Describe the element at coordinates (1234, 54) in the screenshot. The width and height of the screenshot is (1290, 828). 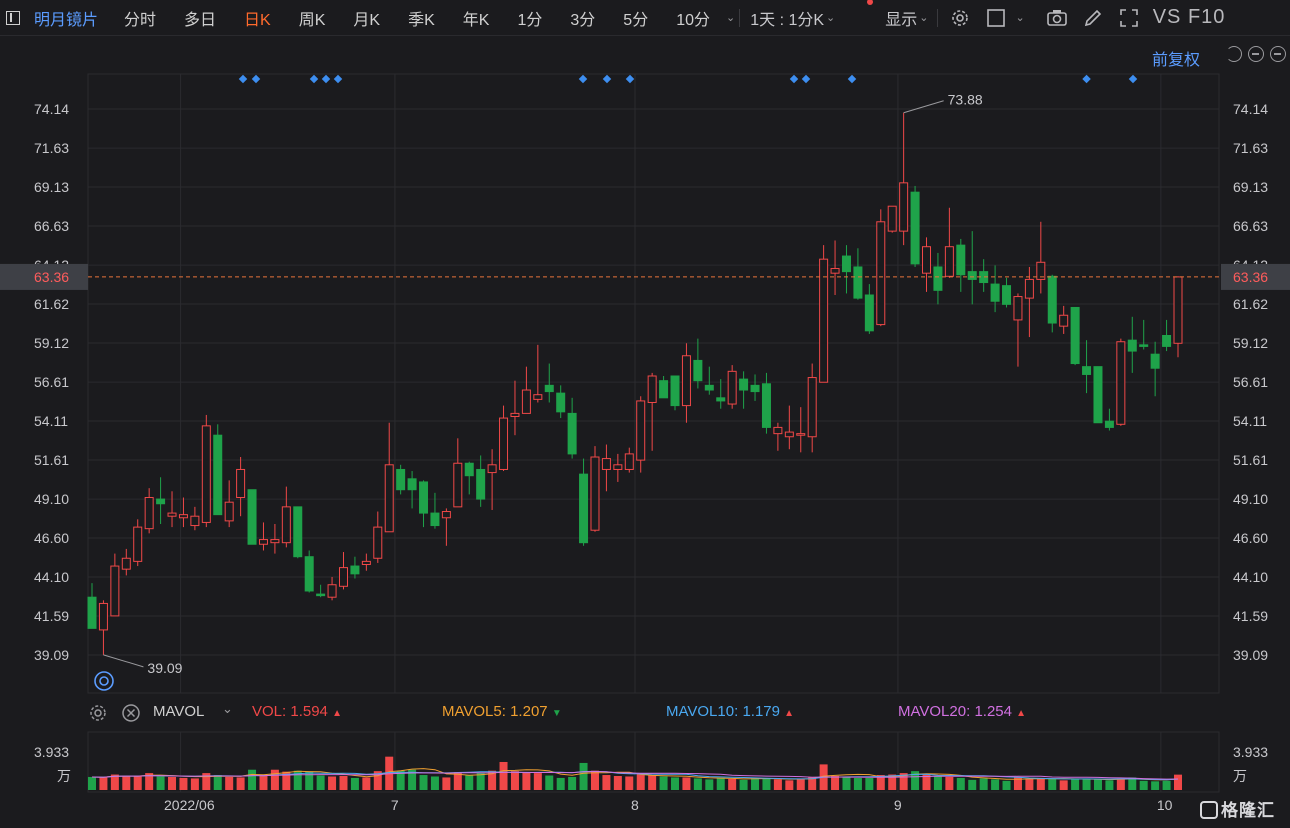
I see `reset-icon` at that location.